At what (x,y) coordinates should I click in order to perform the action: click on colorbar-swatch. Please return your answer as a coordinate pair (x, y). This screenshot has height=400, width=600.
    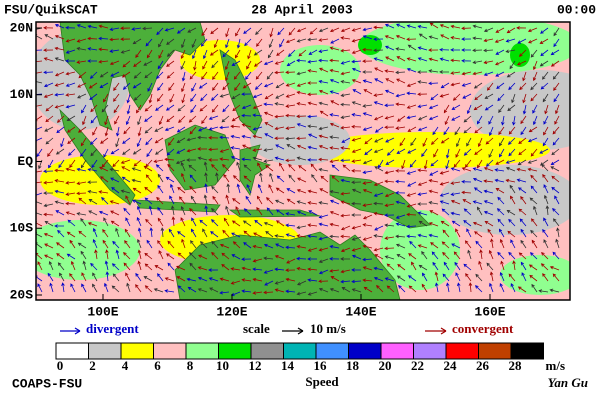
    Looking at the image, I should click on (202, 351).